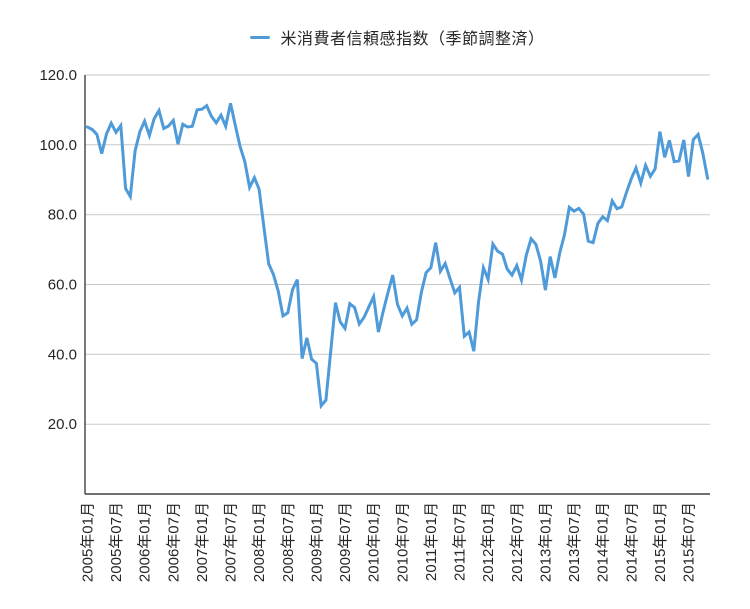 The image size is (750, 609). I want to click on y-axis-tick-label: 80.0, so click(62, 215).